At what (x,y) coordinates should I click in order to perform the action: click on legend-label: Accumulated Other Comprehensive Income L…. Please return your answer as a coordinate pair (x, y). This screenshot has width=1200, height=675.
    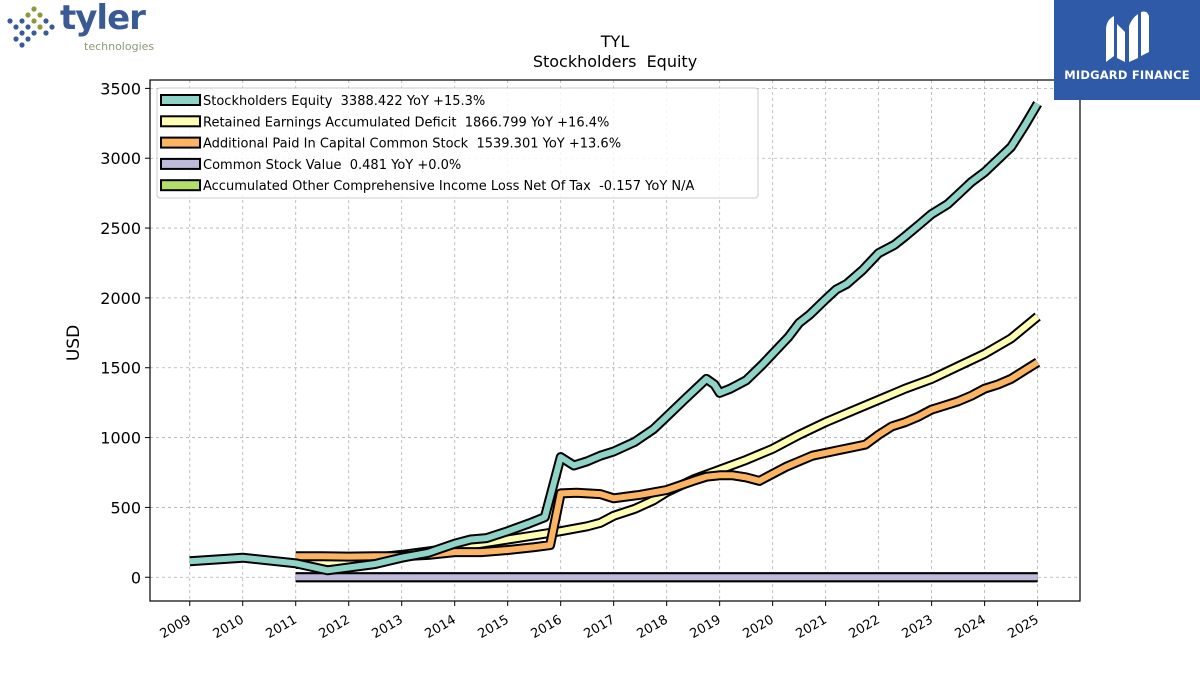
    Looking at the image, I should click on (448, 186).